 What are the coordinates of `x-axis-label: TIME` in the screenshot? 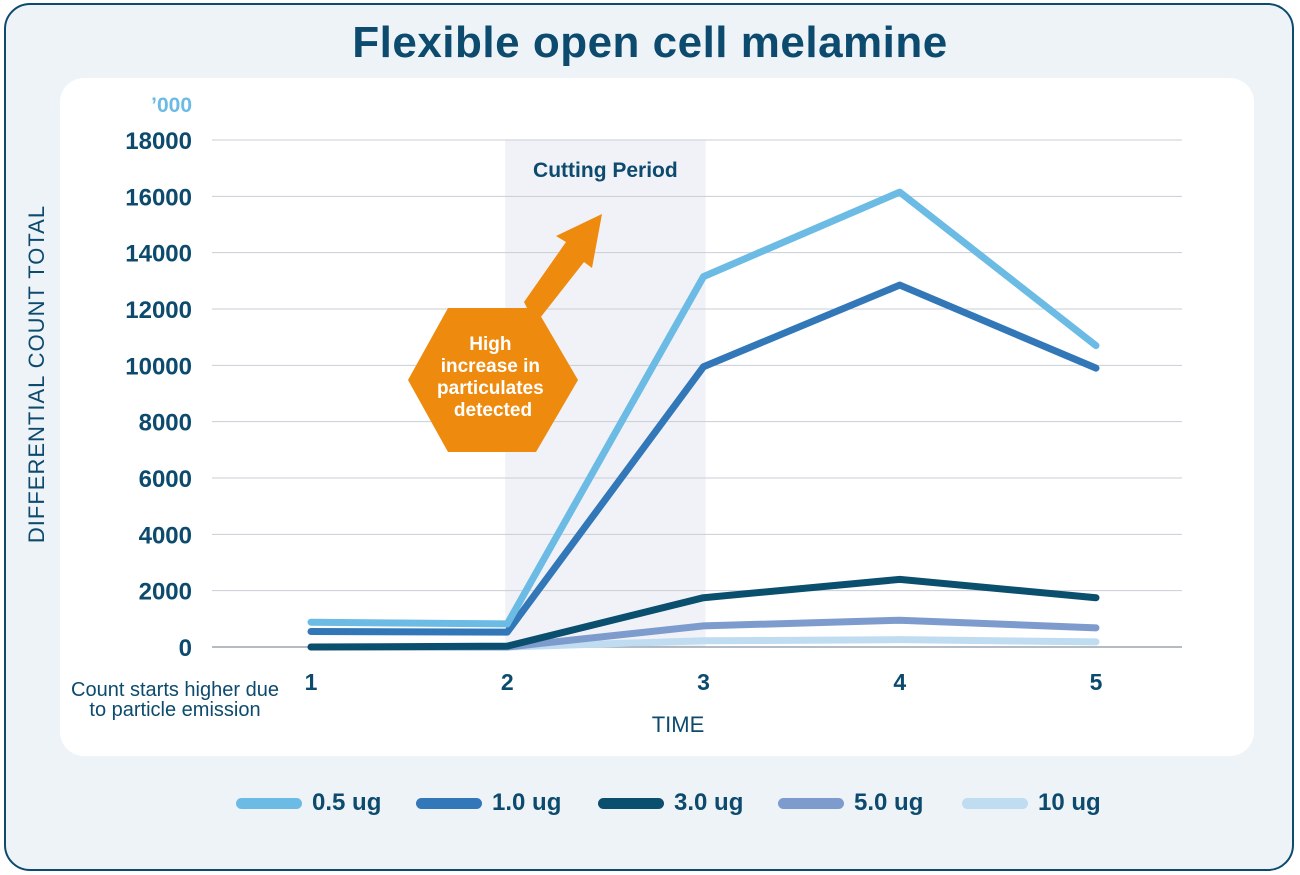 It's located at (678, 724).